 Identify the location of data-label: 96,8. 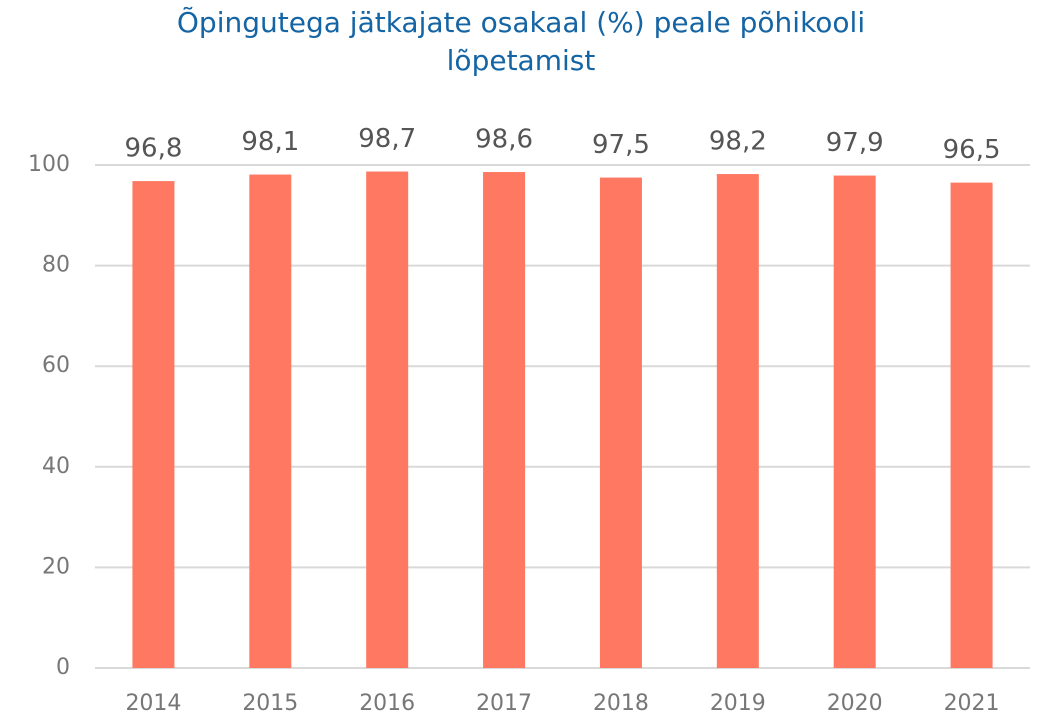
(153, 149).